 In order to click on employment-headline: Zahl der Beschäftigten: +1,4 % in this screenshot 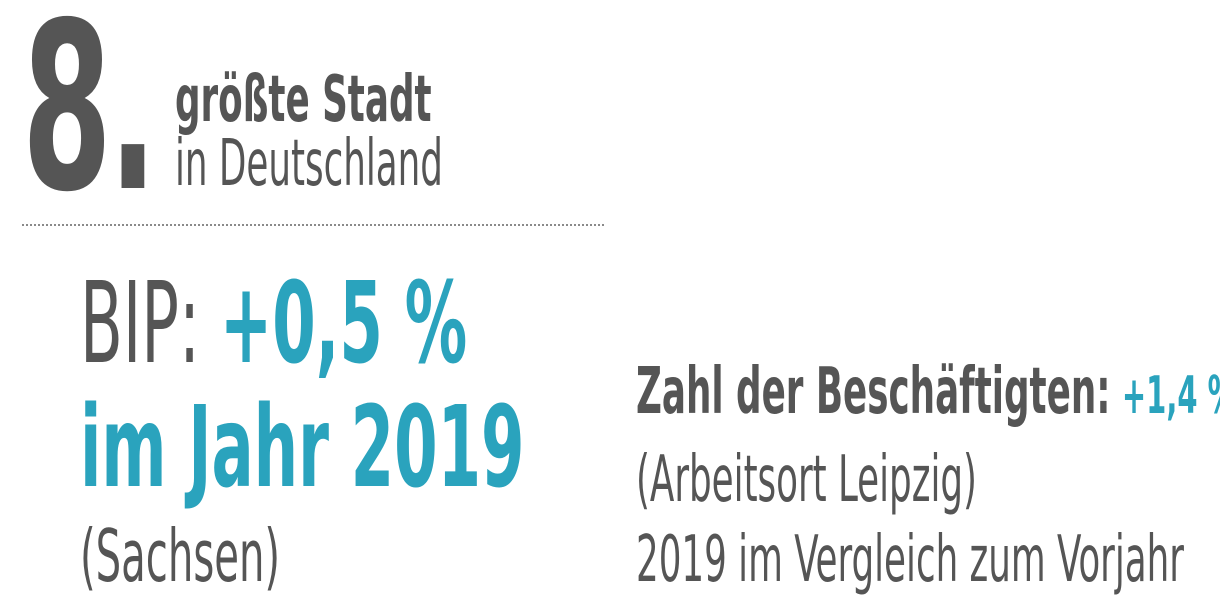, I will do `click(928, 392)`.